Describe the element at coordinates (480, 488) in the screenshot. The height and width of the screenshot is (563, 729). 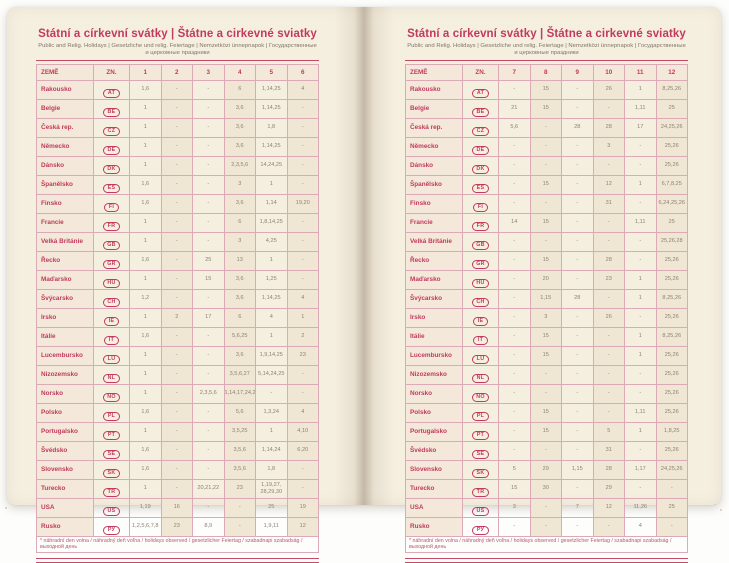
I see `code-cell: TR` at that location.